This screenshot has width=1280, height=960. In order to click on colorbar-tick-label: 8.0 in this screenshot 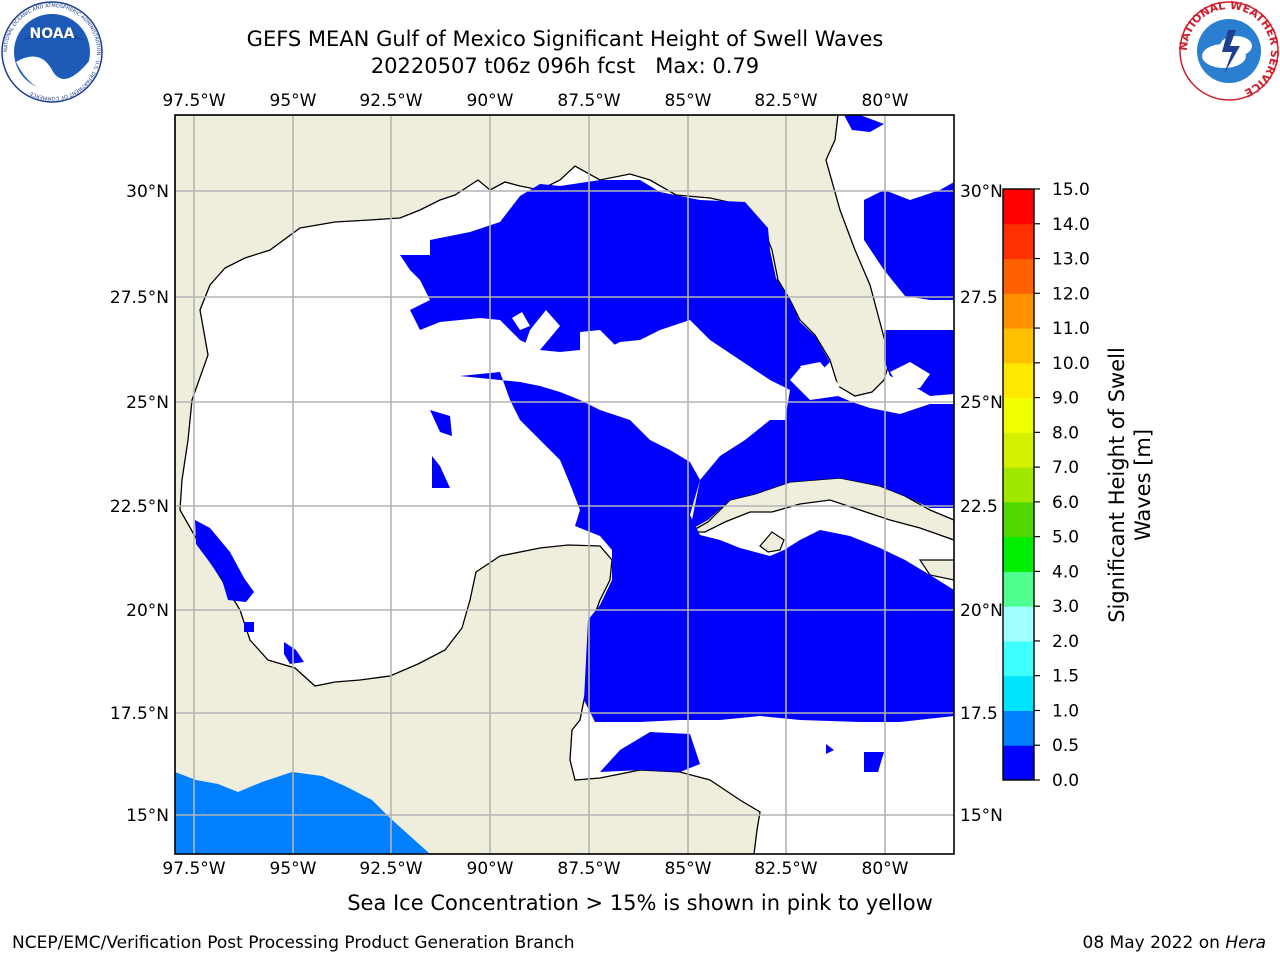, I will do `click(1065, 433)`.